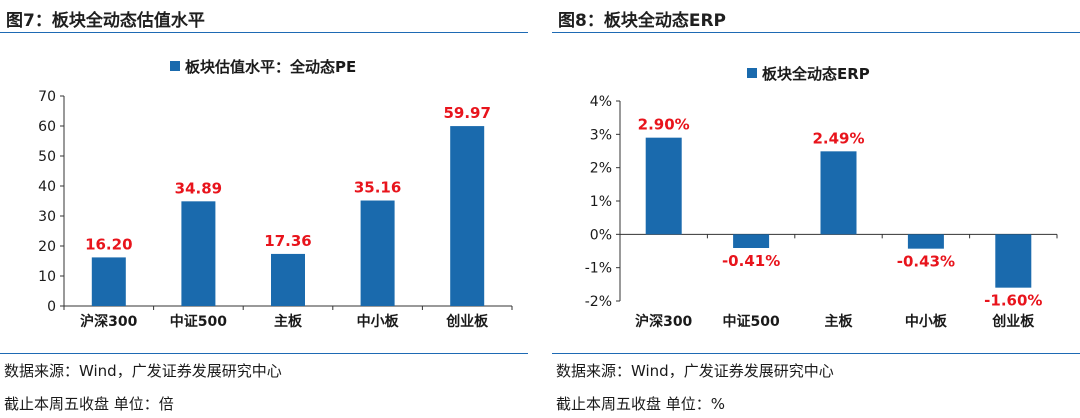 This screenshot has width=1080, height=418. Describe the element at coordinates (598, 302) in the screenshot. I see `y-tick-label: -2%` at that location.